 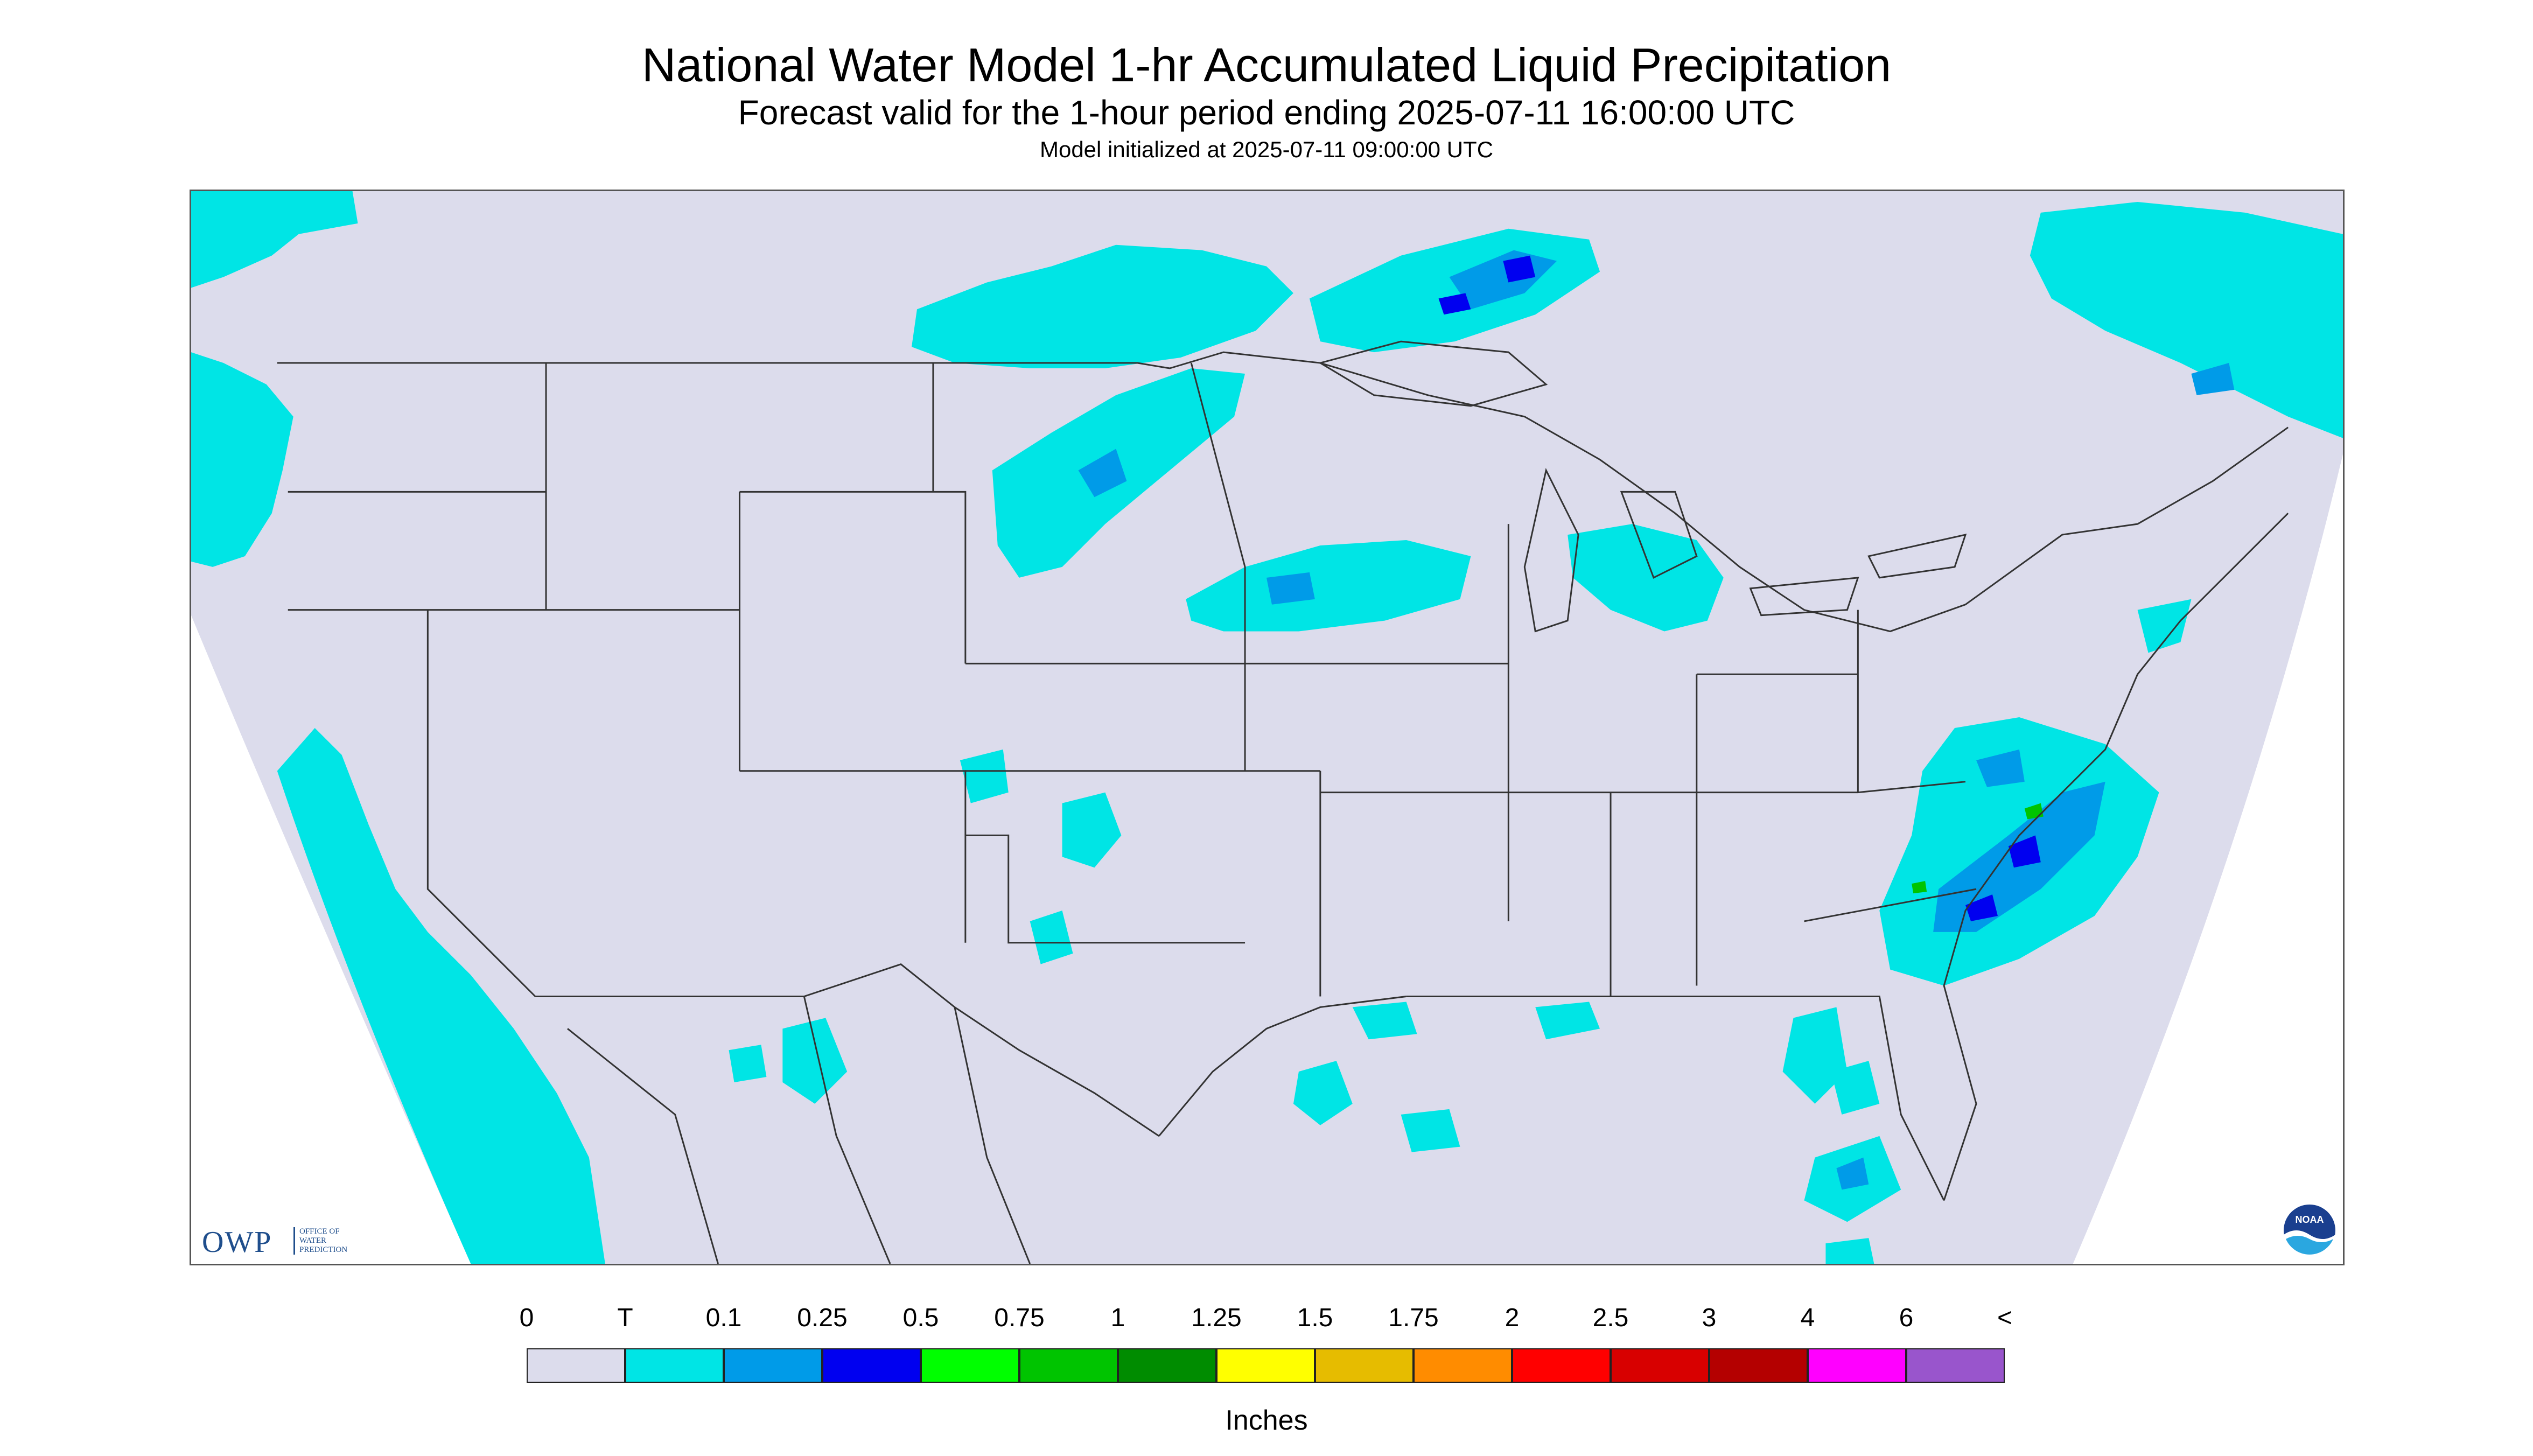 I want to click on legend-label: 1.75, so click(x=1413, y=1318).